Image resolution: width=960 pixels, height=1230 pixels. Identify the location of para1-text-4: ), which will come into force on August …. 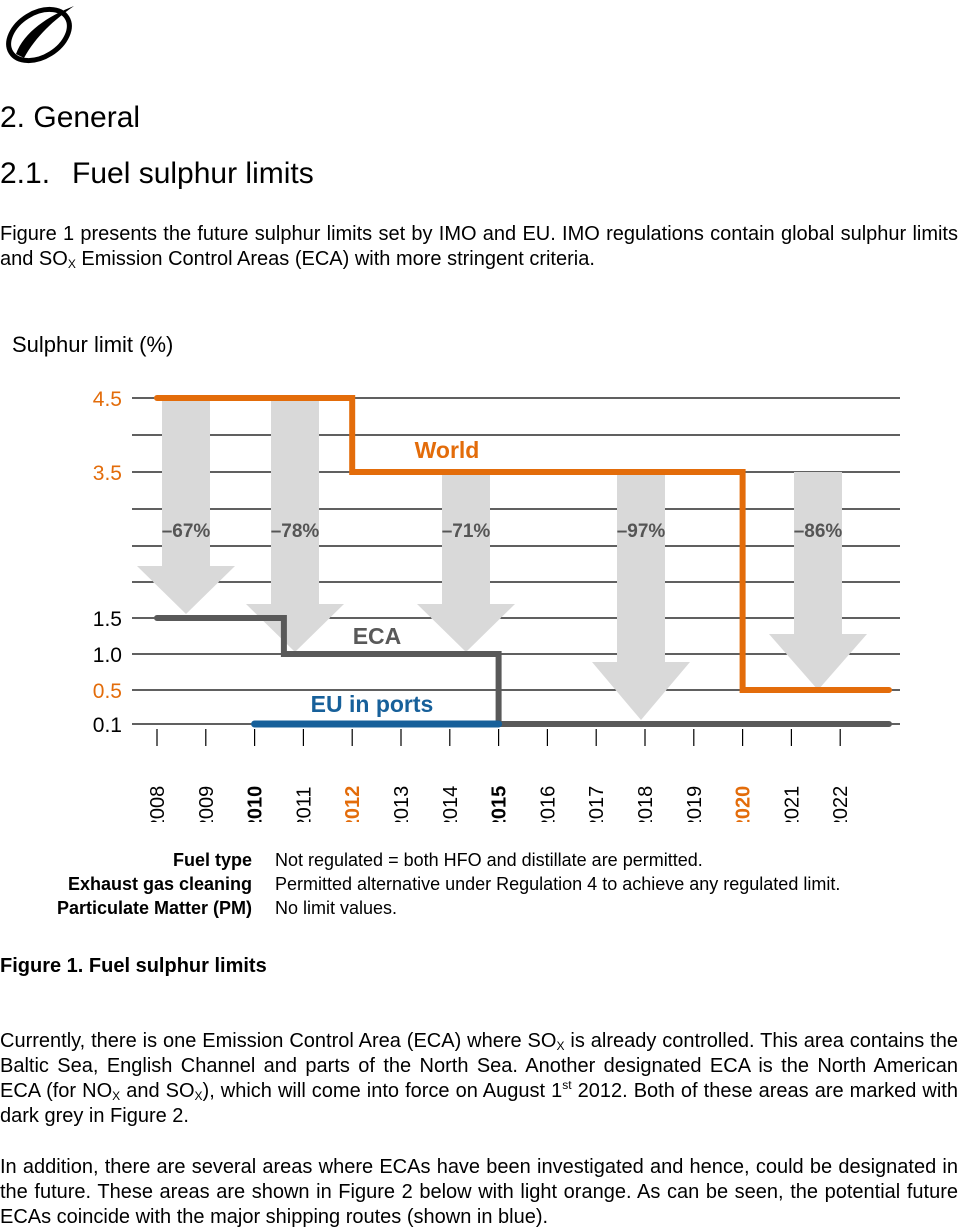
(382, 1091).